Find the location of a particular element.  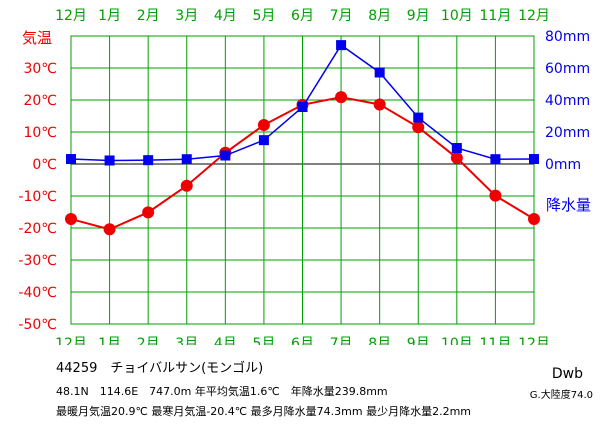

month-label-top: 5月 is located at coordinates (263, 16).